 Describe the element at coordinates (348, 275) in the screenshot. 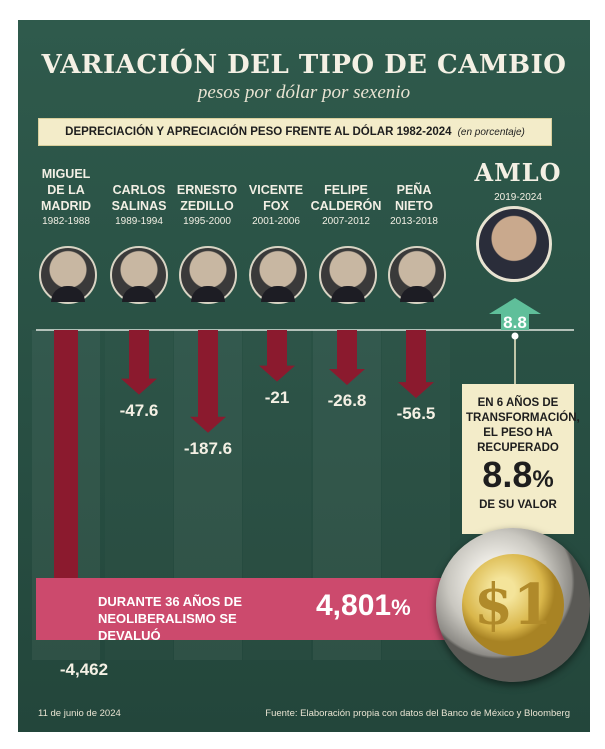

I see `president-portrait-calderon` at that location.